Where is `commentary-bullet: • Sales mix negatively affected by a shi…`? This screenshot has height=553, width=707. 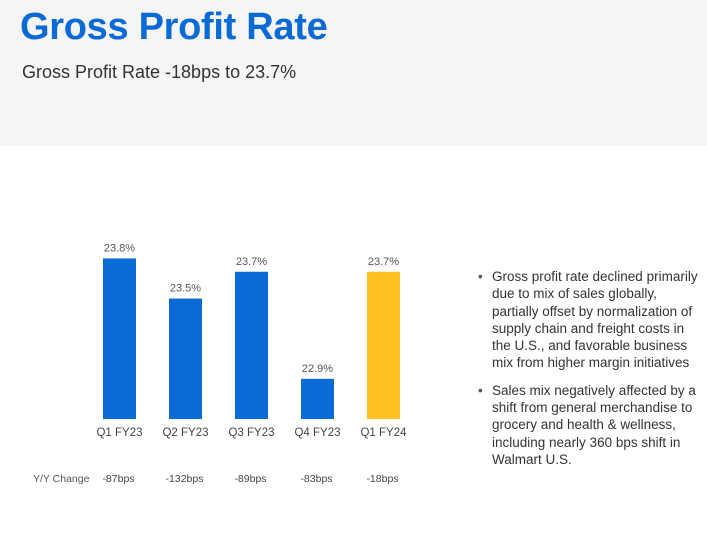
commentary-bullet: • Sales mix negatively affected by a shi… is located at coordinates (588, 425).